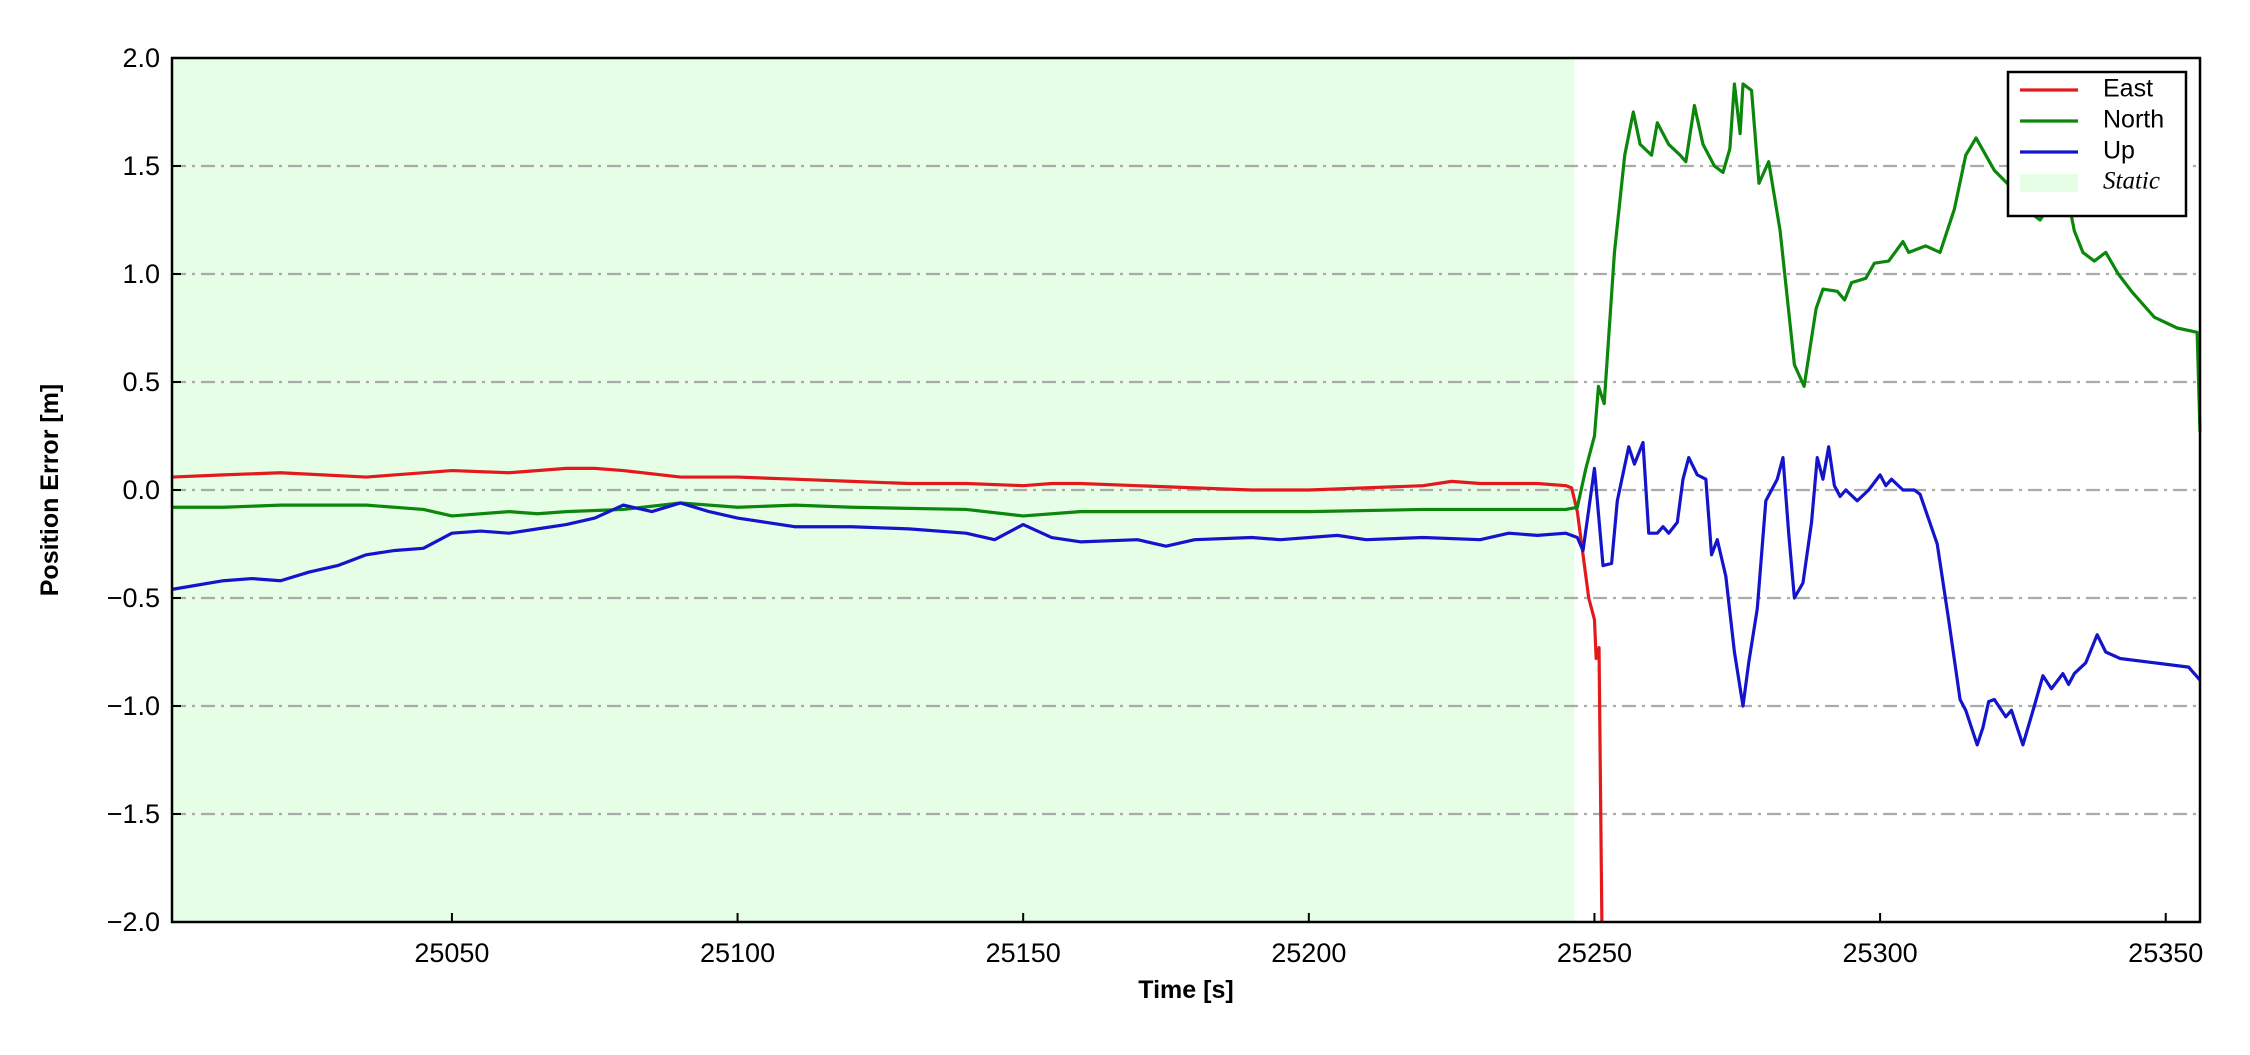  Describe the element at coordinates (133, 706) in the screenshot. I see `y-tick-label: −1.0` at that location.